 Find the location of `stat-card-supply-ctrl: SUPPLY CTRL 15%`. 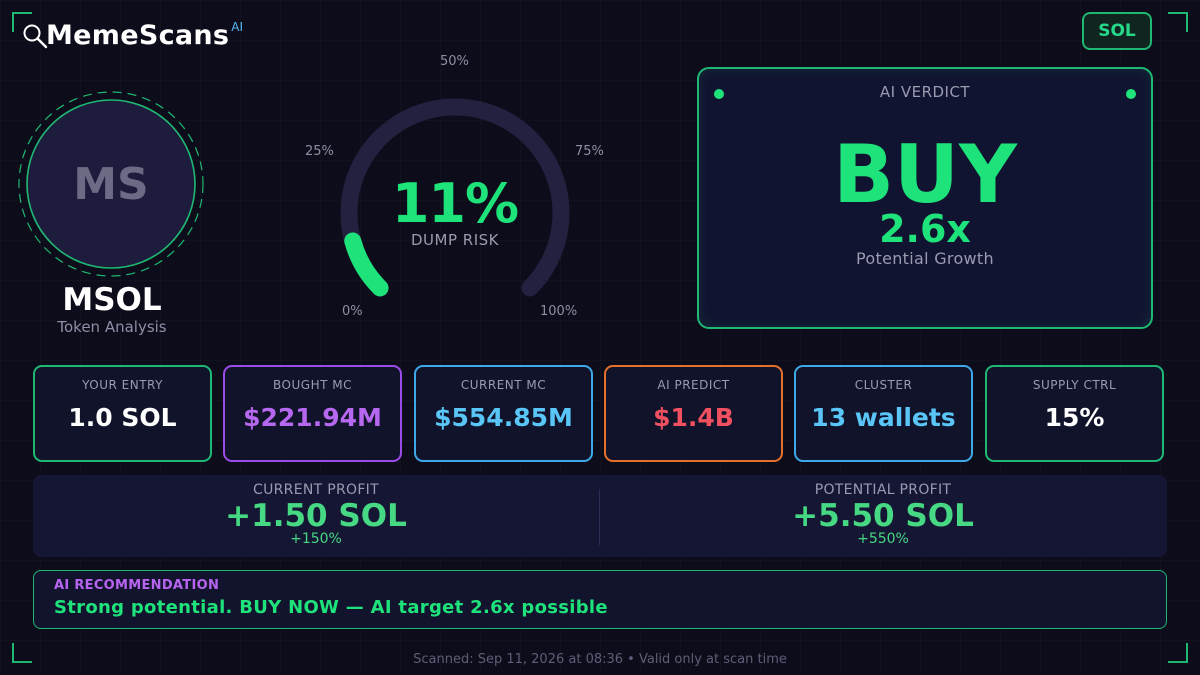

stat-card-supply-ctrl: SUPPLY CTRL 15% is located at coordinates (1074, 413).